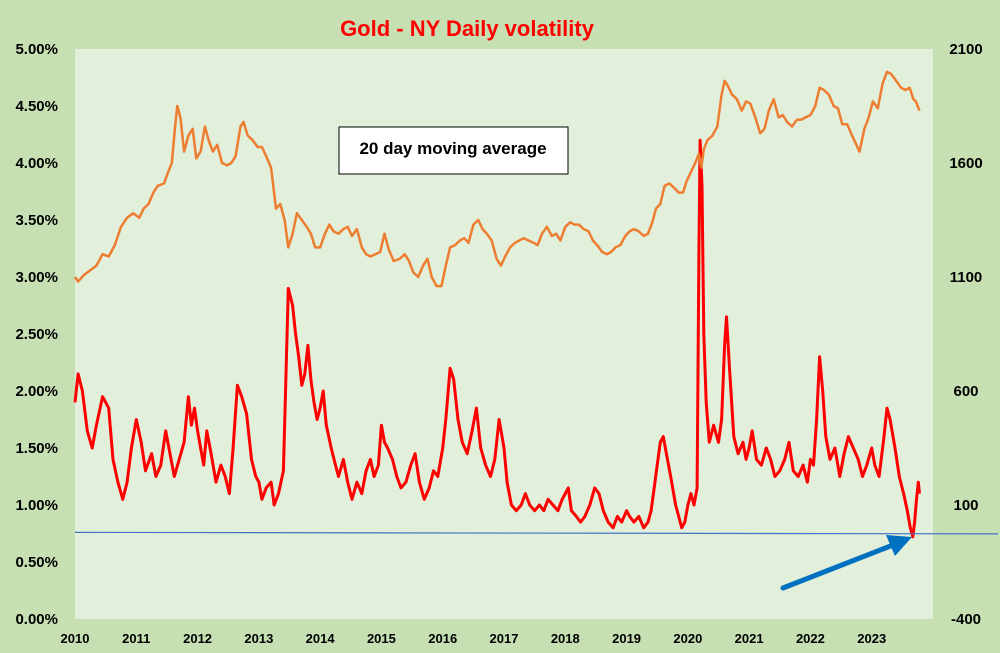 The width and height of the screenshot is (1000, 653). What do you see at coordinates (810, 638) in the screenshot?
I see `x-tick-label: 2022` at bounding box center [810, 638].